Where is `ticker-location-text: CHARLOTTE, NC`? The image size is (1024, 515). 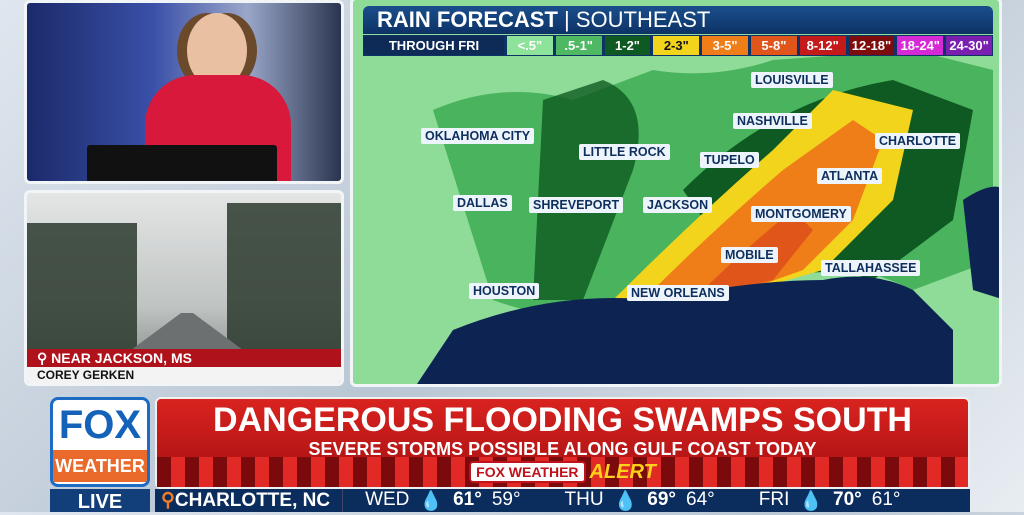 ticker-location-text: CHARLOTTE, NC is located at coordinates (252, 500).